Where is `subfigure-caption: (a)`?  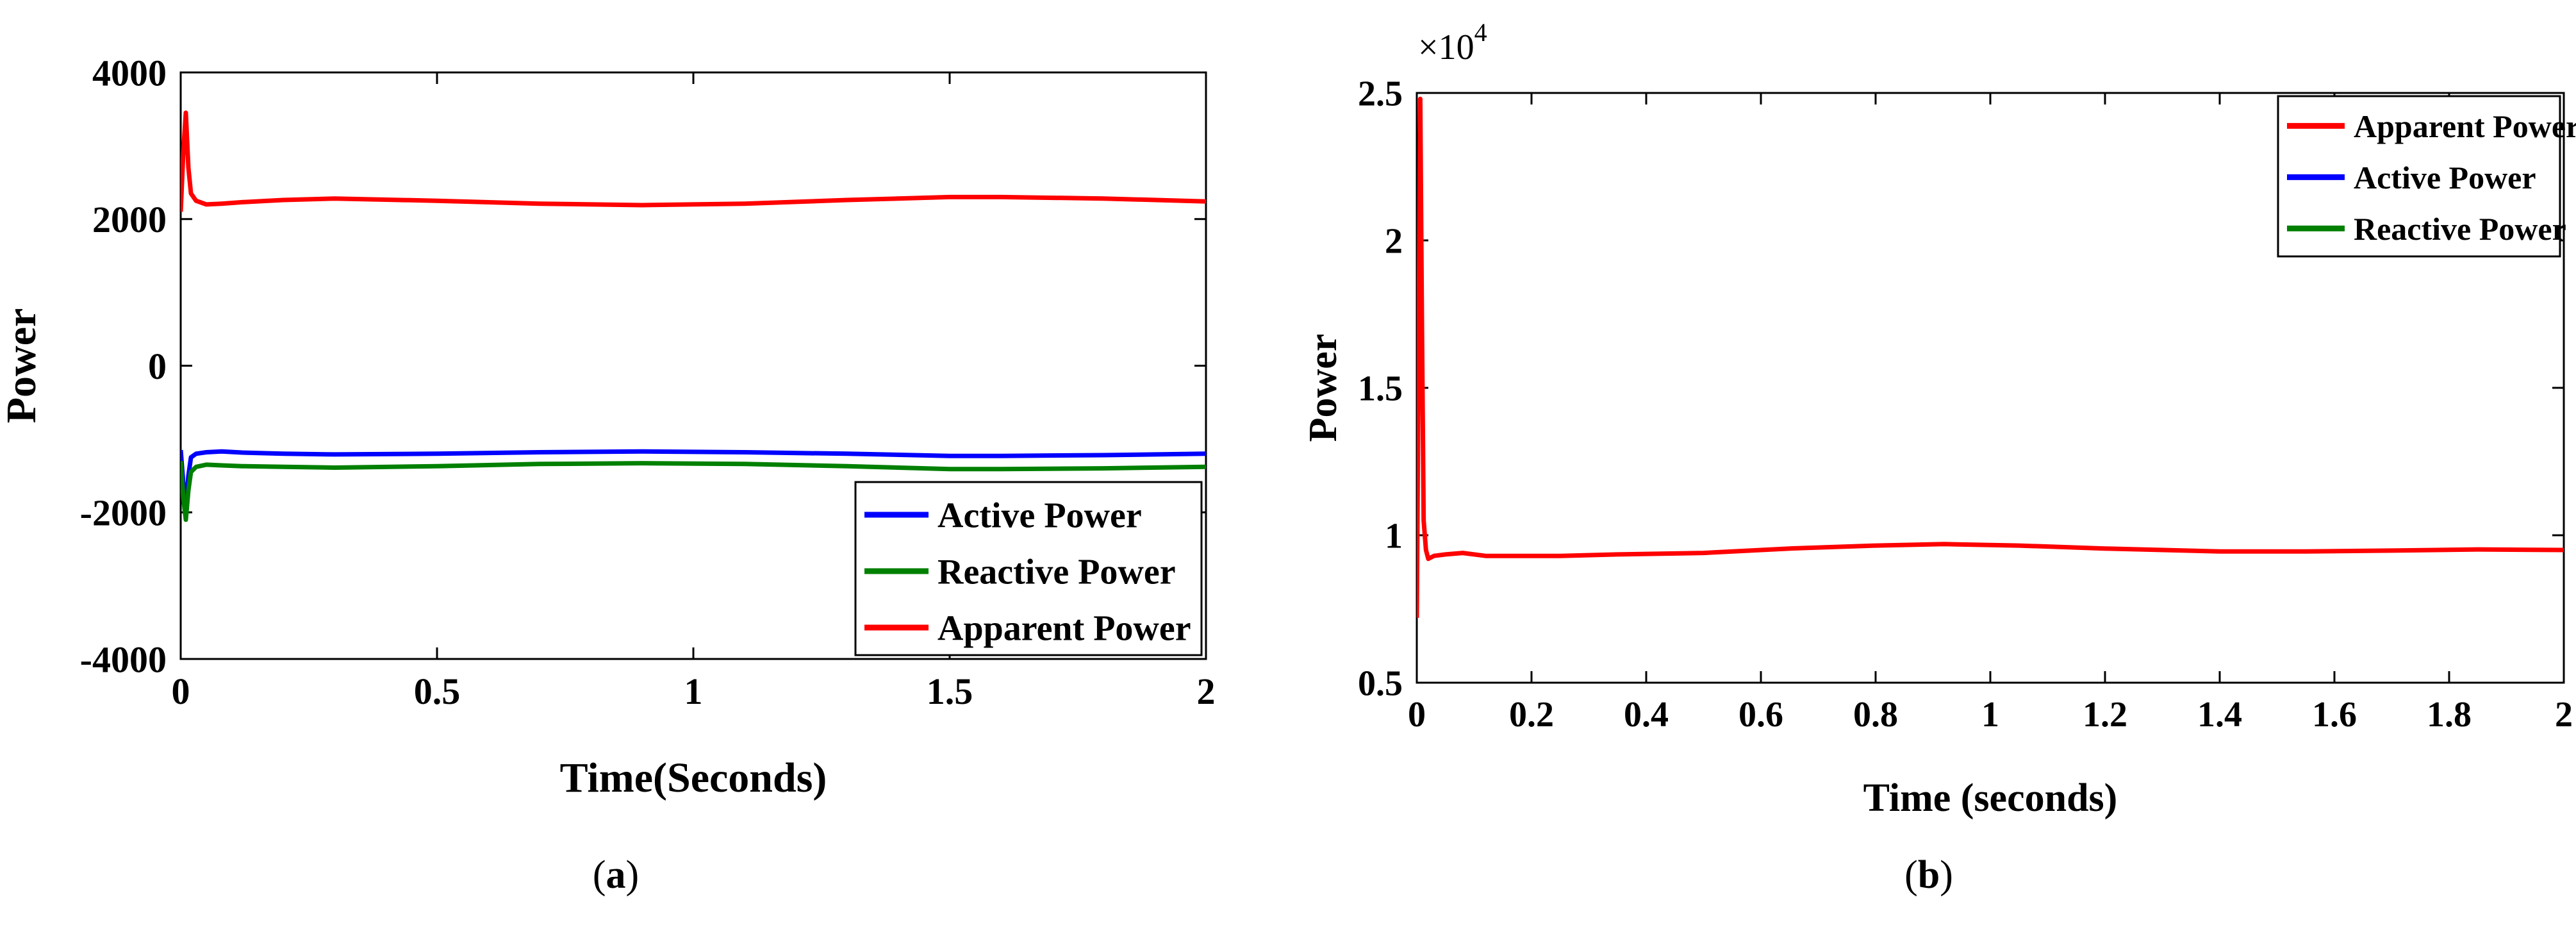 subfigure-caption: (a) is located at coordinates (616, 875).